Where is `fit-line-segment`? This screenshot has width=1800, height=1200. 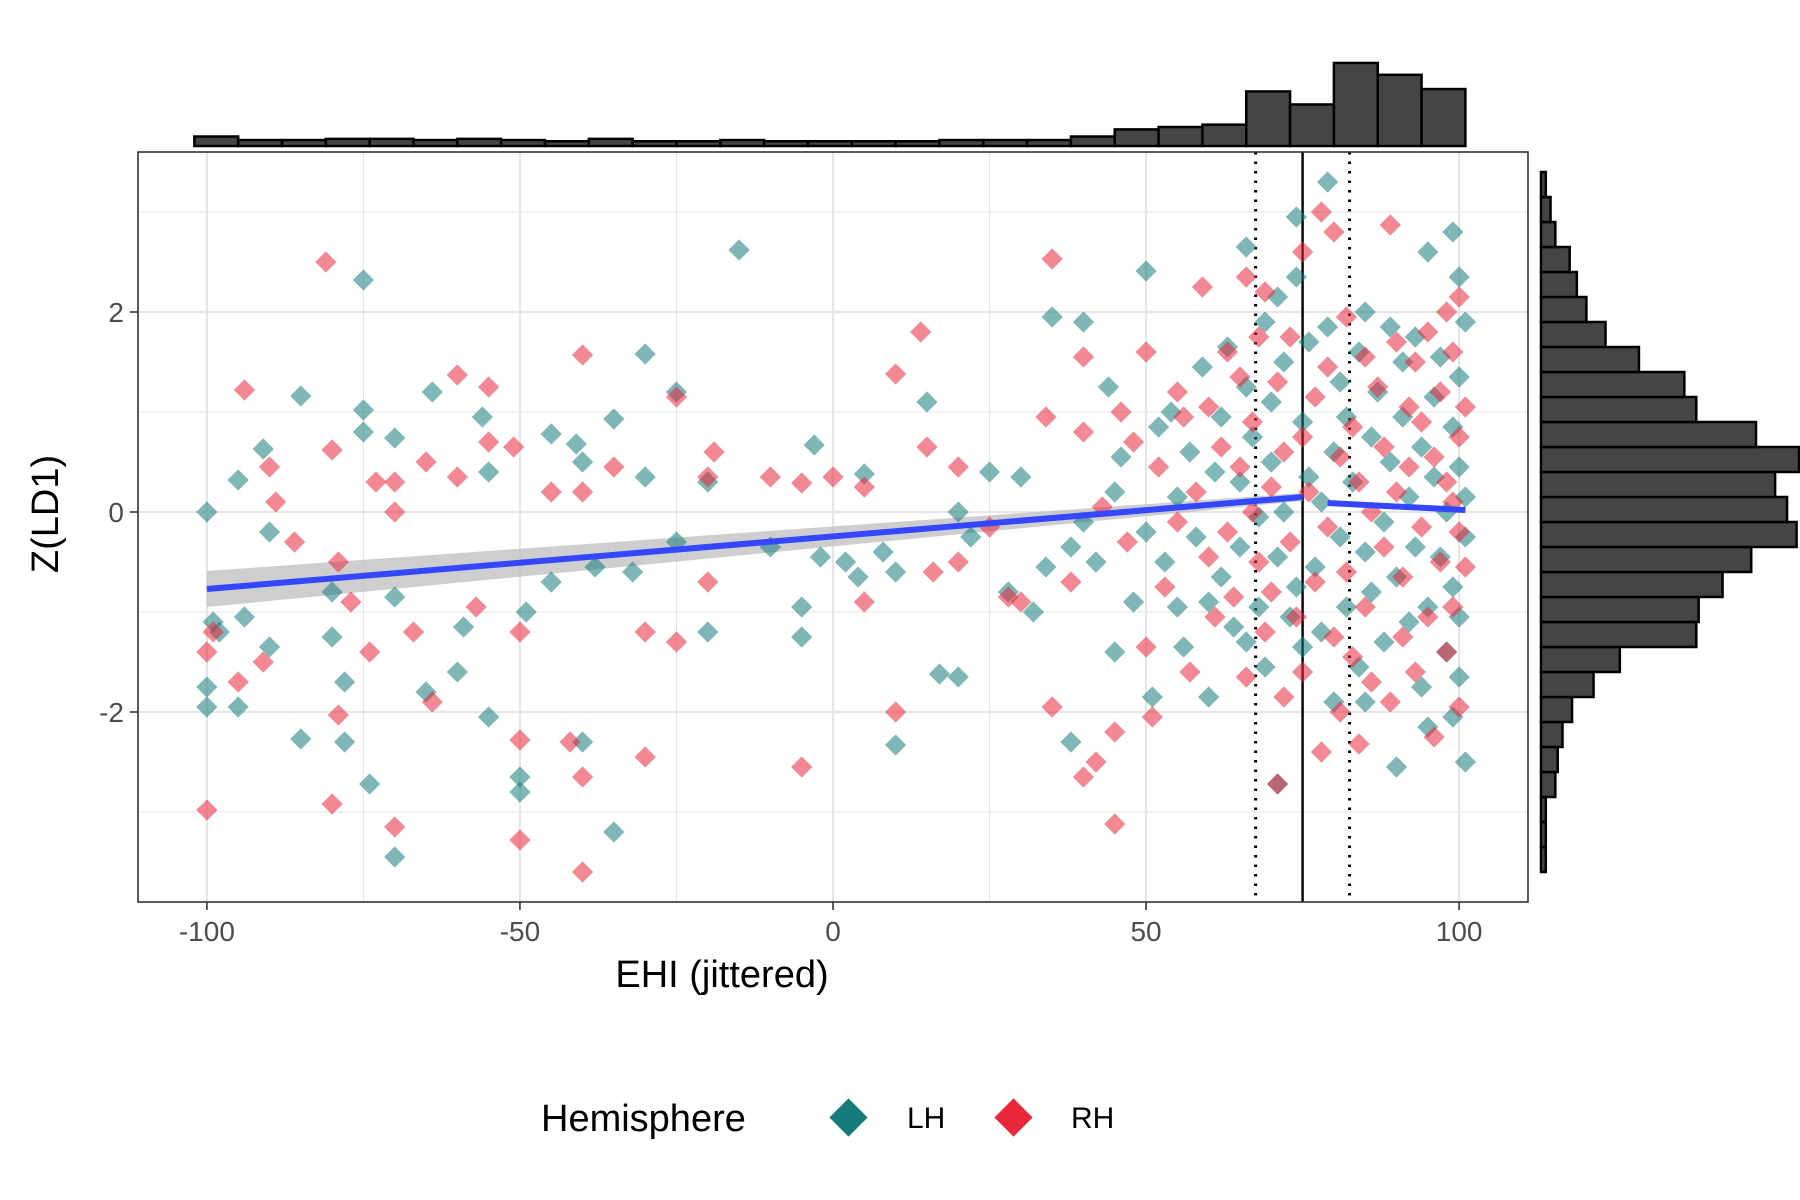 fit-line-segment is located at coordinates (754, 543).